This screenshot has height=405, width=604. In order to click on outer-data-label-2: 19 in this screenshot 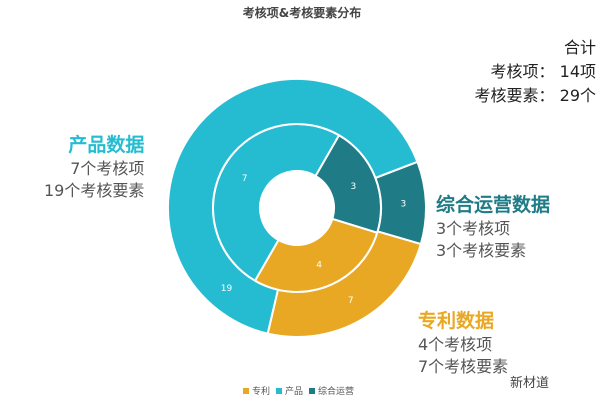, I will do `click(227, 289)`.